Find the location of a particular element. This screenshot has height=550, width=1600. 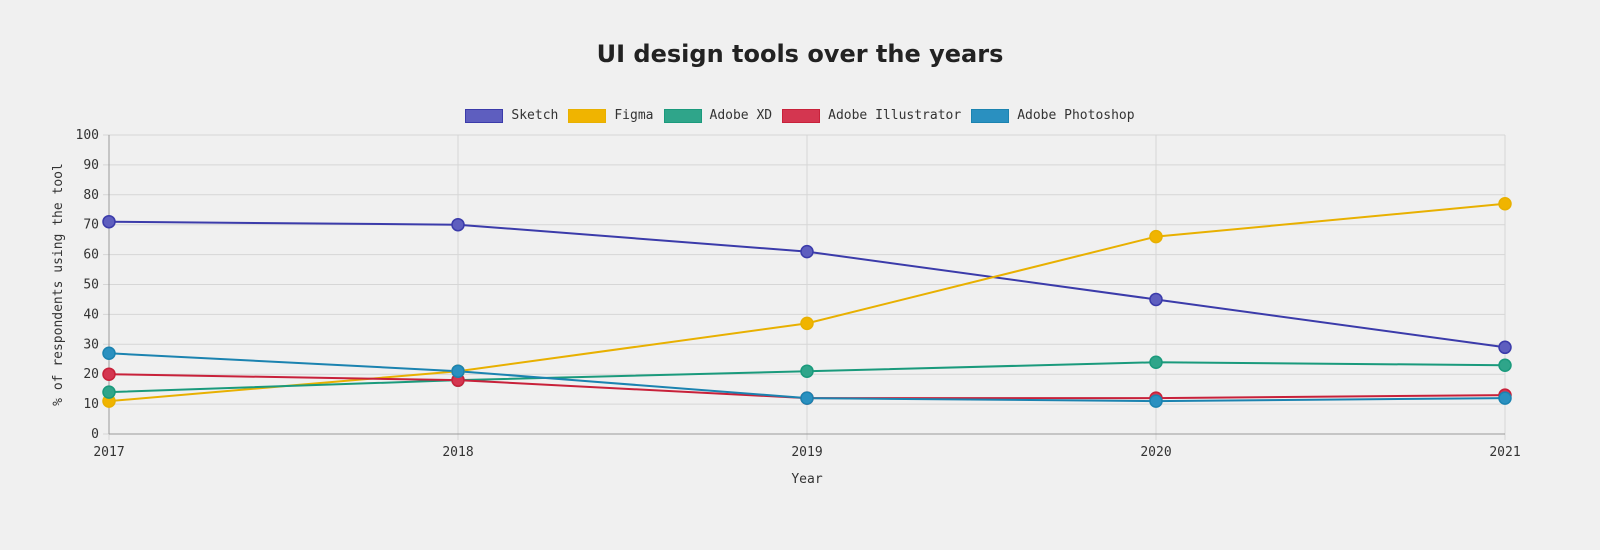

legend-item-adobe-illustrator: Adobe Illustrator is located at coordinates (871, 115).